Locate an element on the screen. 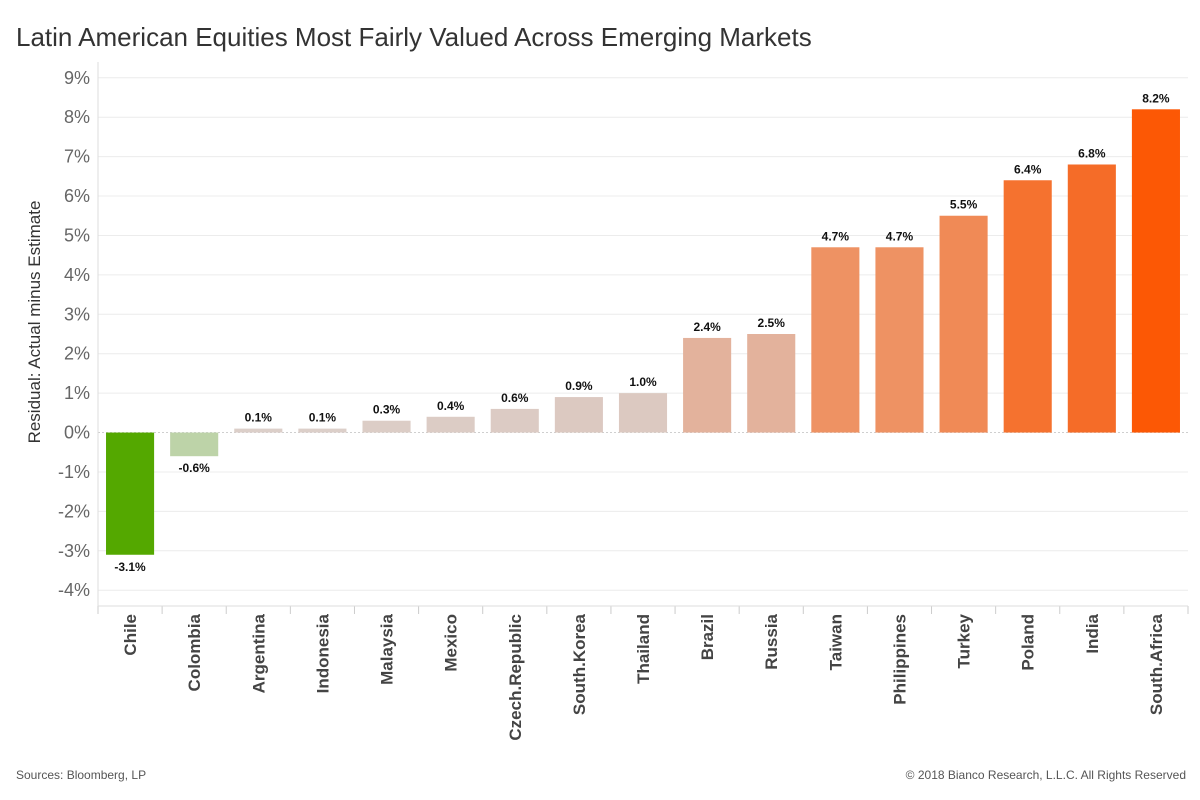 The height and width of the screenshot is (800, 1200). data-label: 2.5% is located at coordinates (772, 323).